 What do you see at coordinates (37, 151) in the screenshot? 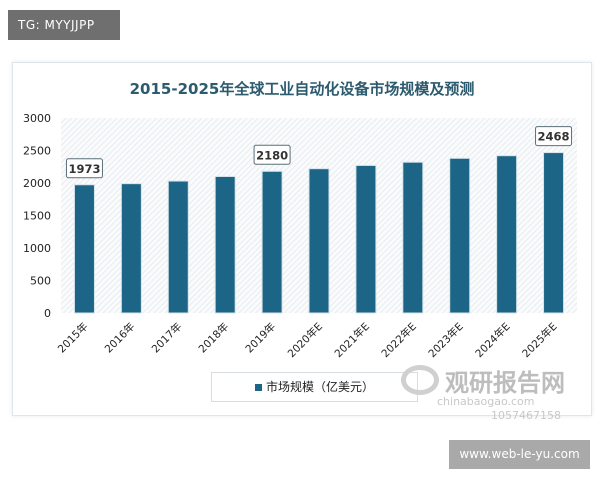
I see `y-tick-label: 2500` at bounding box center [37, 151].